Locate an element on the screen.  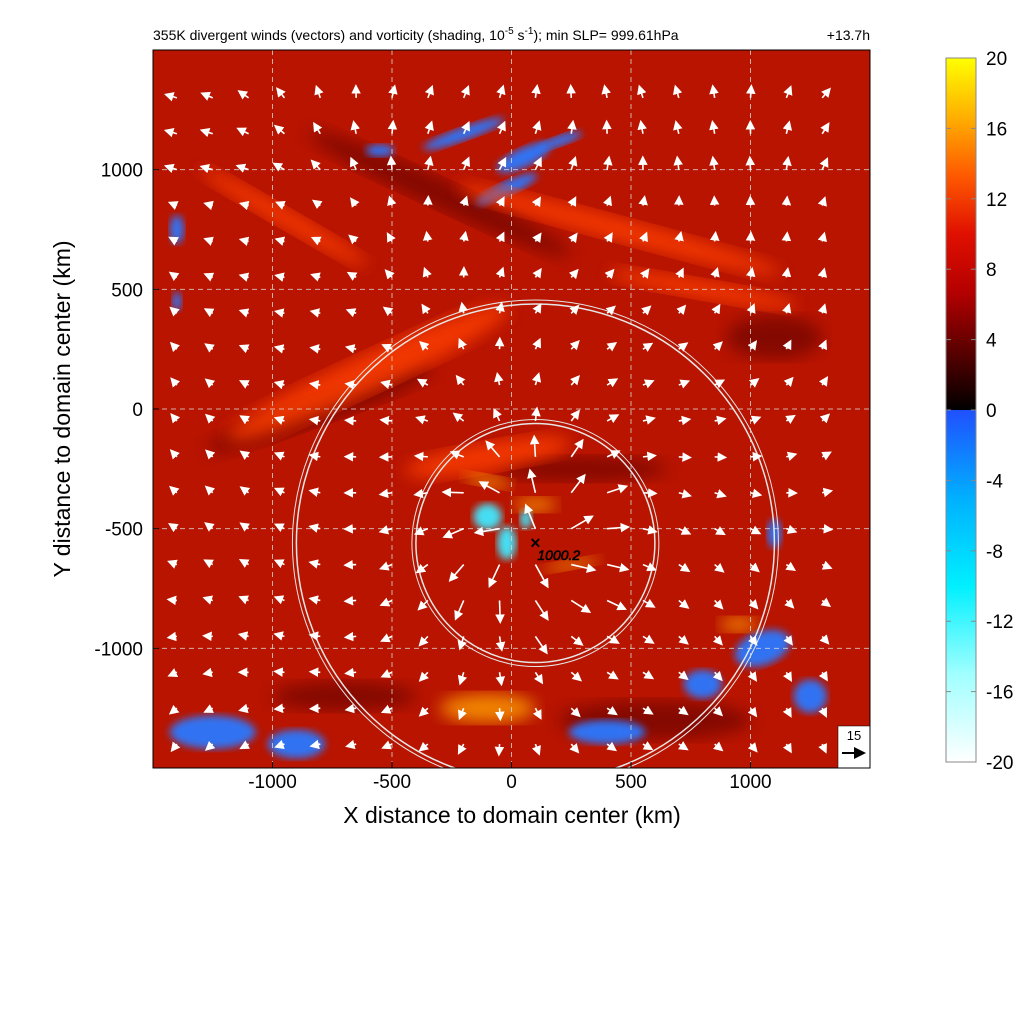
colorbar-tick-label: -12 is located at coordinates (999, 622).